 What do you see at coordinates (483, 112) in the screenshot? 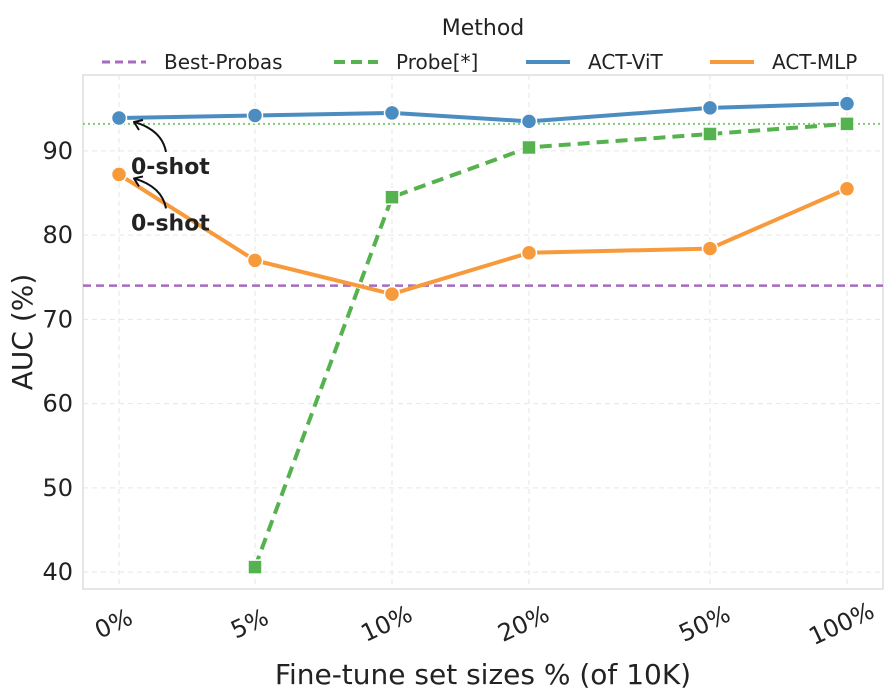
I see `series-line-act-vit` at bounding box center [483, 112].